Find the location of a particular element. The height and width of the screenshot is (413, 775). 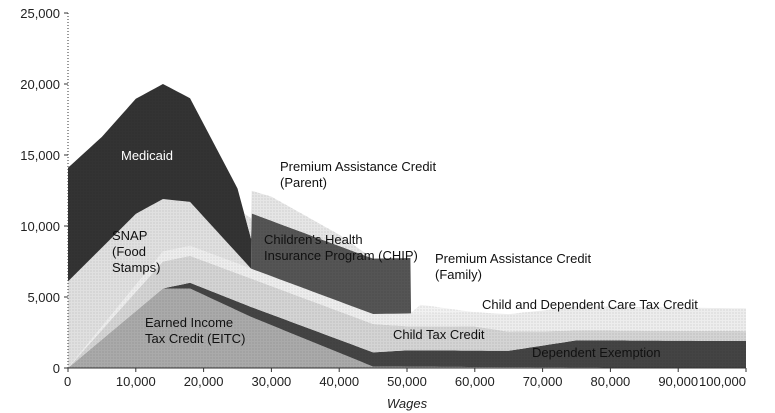

x-tick-label: 50,000 is located at coordinates (407, 381).